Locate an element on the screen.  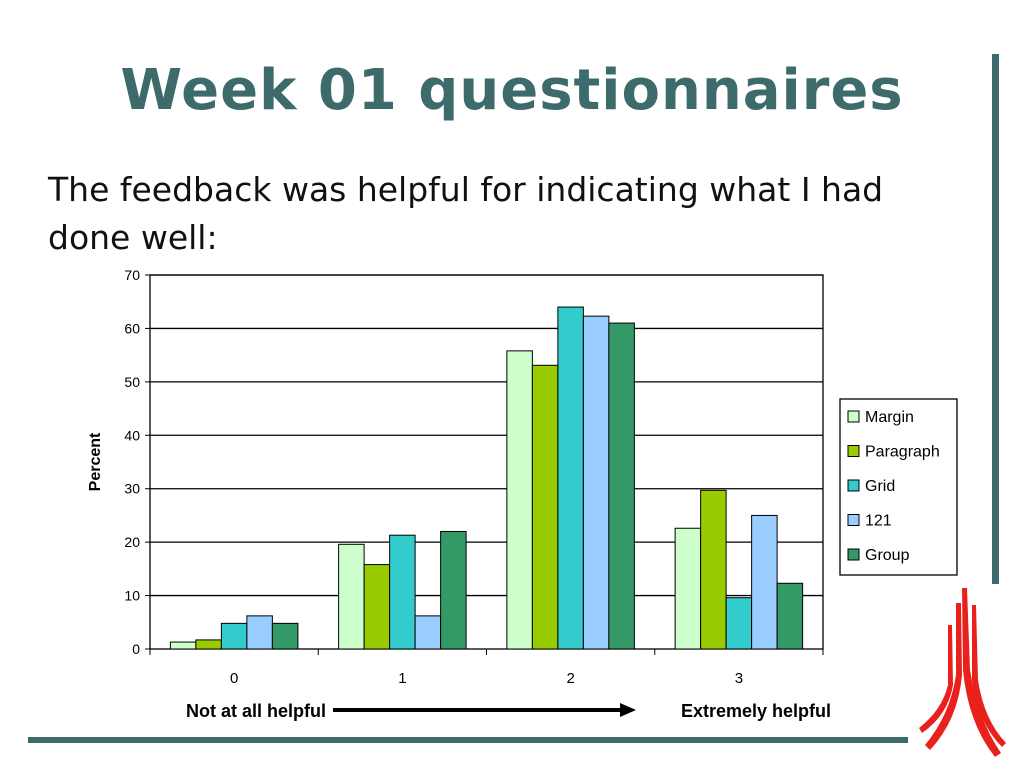
x-tick-label: 0 is located at coordinates (234, 678).